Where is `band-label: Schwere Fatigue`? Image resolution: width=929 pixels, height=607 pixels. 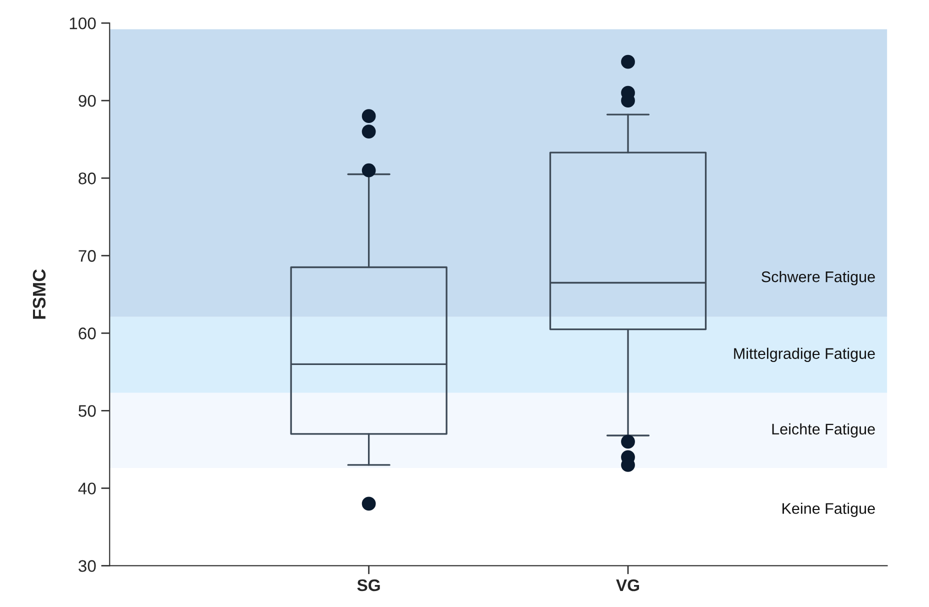
band-label: Schwere Fatigue is located at coordinates (818, 278).